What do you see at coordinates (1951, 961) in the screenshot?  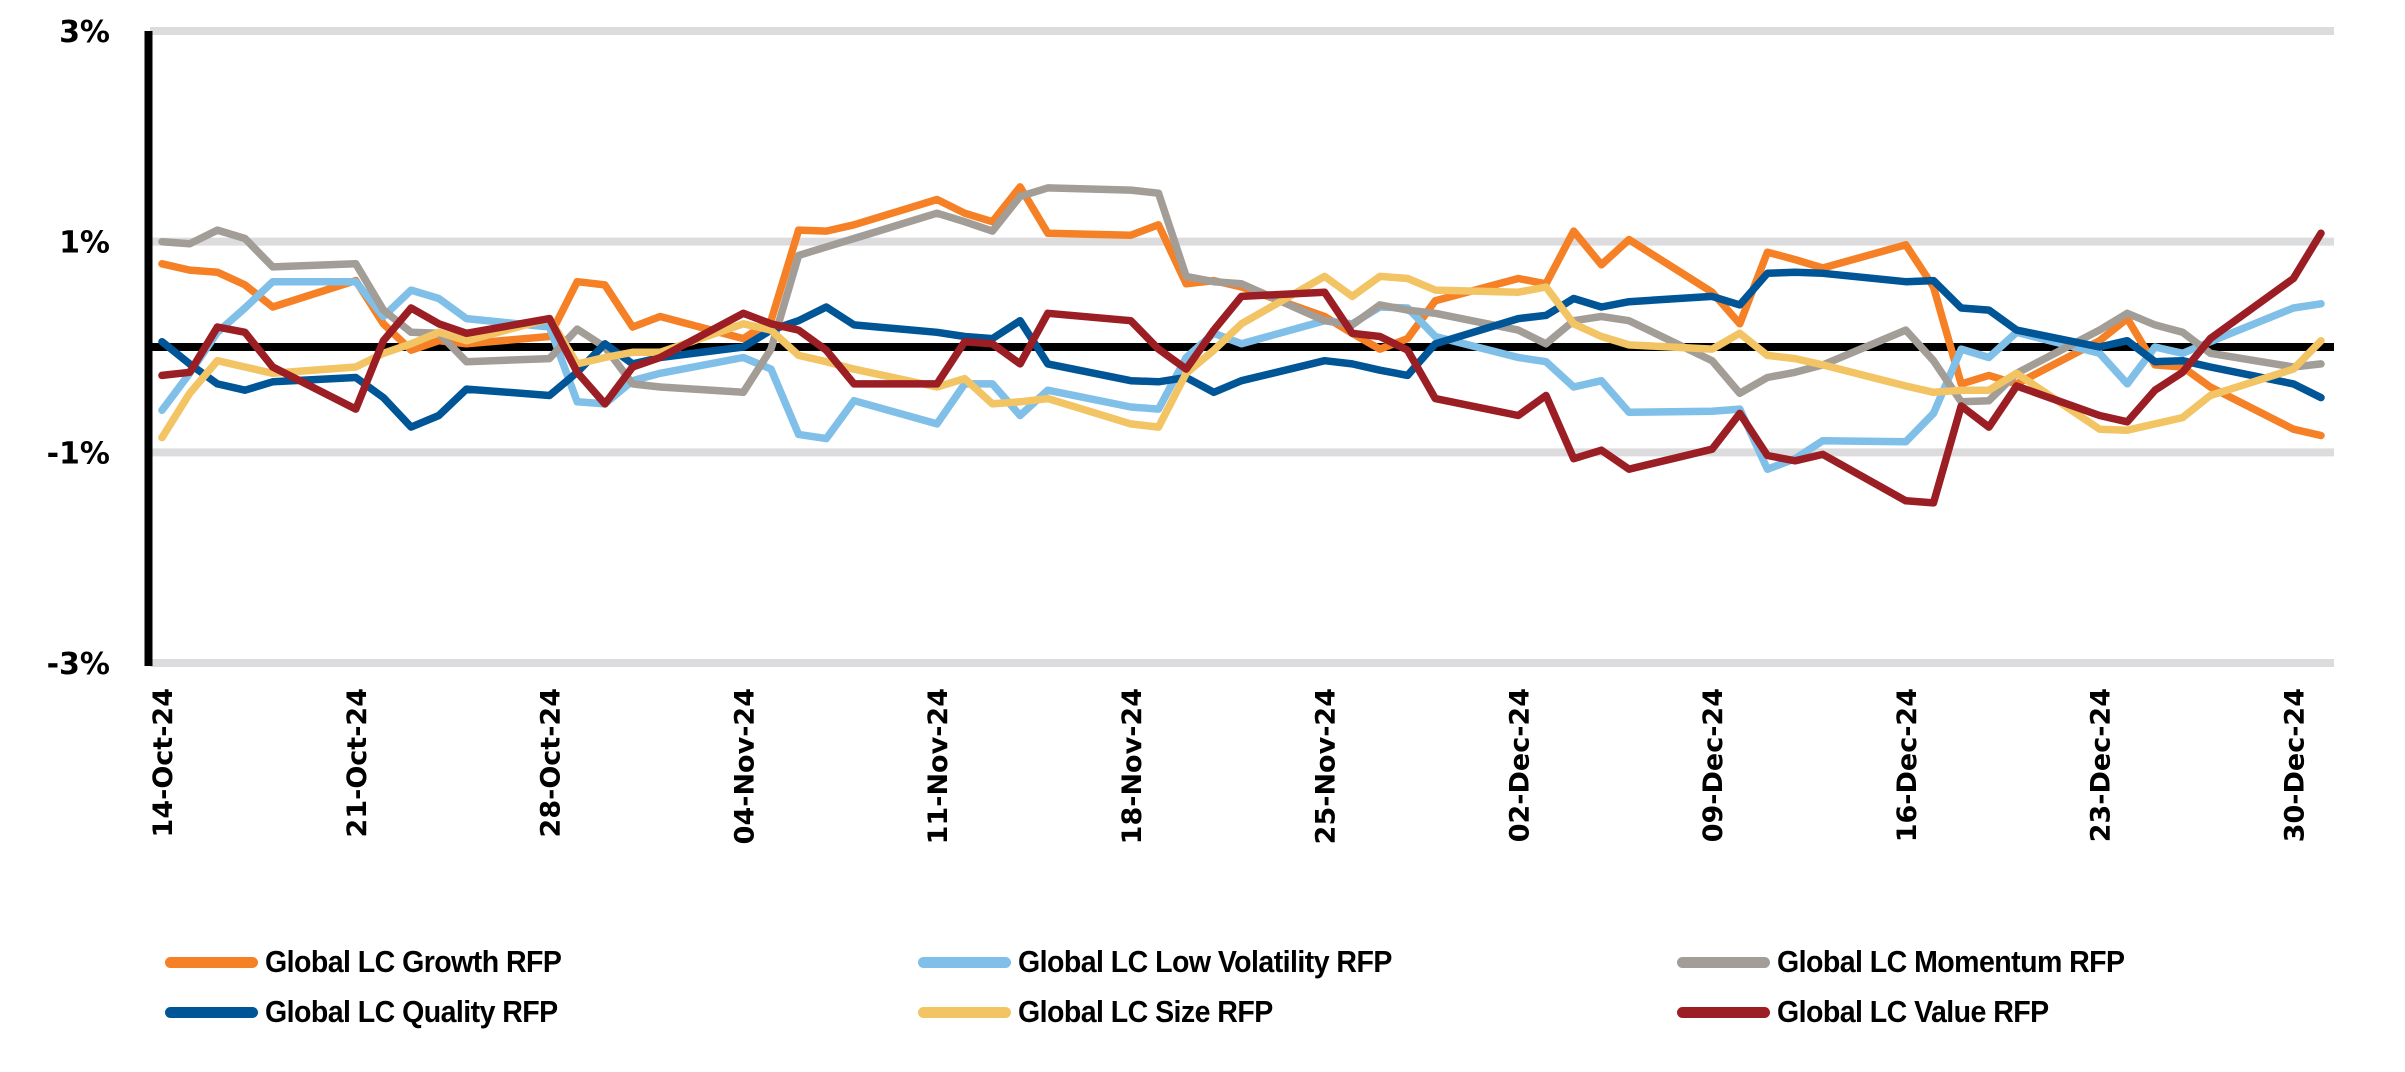 I see `legend-label-momentum: Global LC Momentum RFP` at bounding box center [1951, 961].